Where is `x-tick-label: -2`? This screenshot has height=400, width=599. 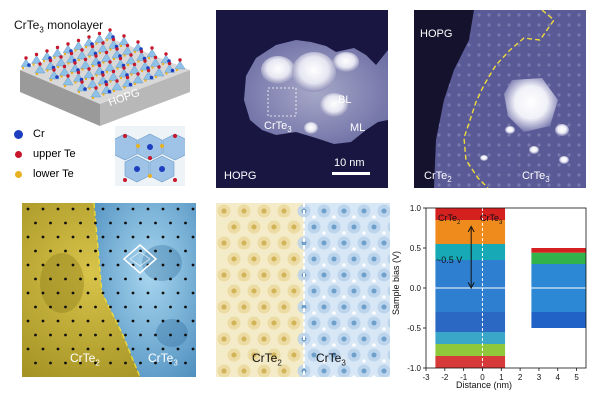 x-tick-label: -2 is located at coordinates (445, 377).